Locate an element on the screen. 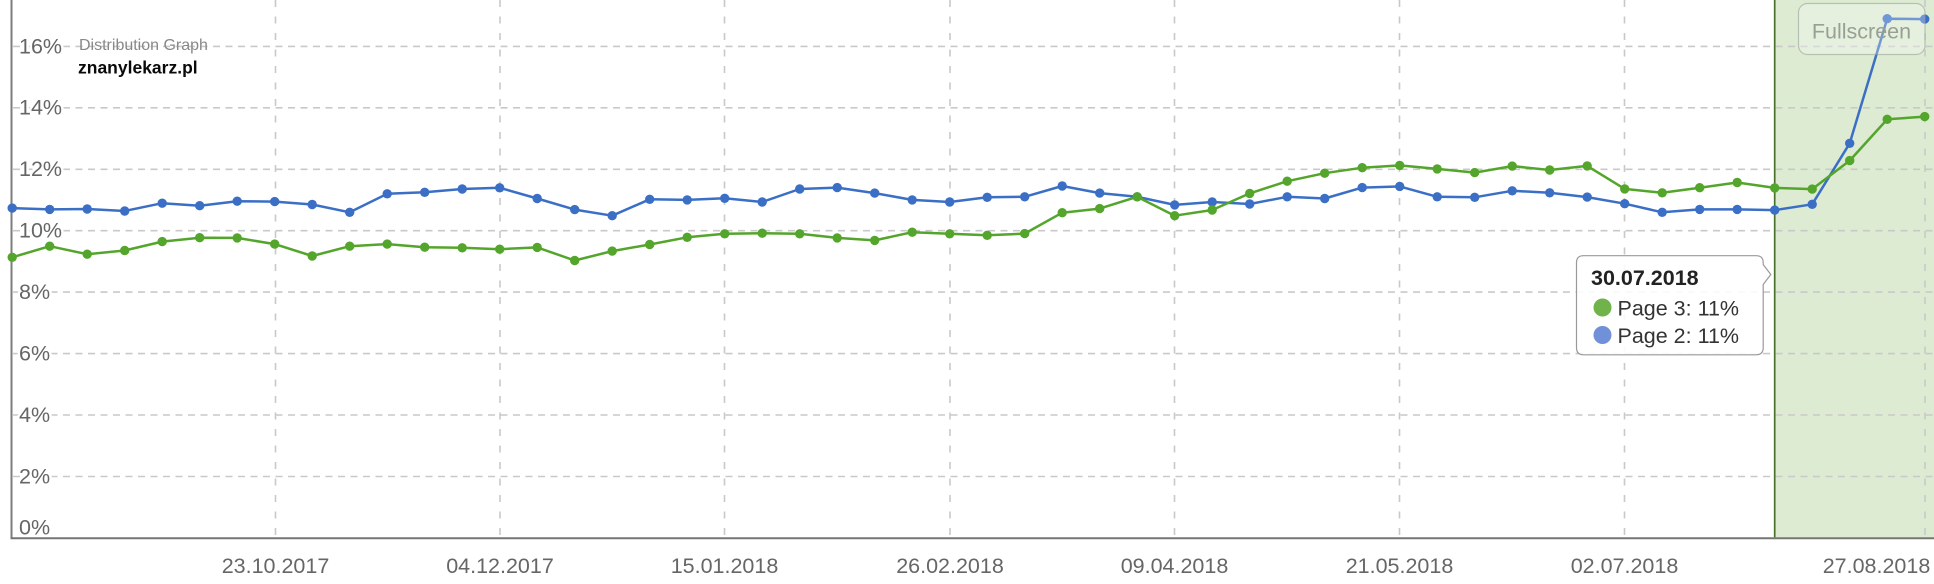  svg-text: Distribution Graph is located at coordinates (143, 45).